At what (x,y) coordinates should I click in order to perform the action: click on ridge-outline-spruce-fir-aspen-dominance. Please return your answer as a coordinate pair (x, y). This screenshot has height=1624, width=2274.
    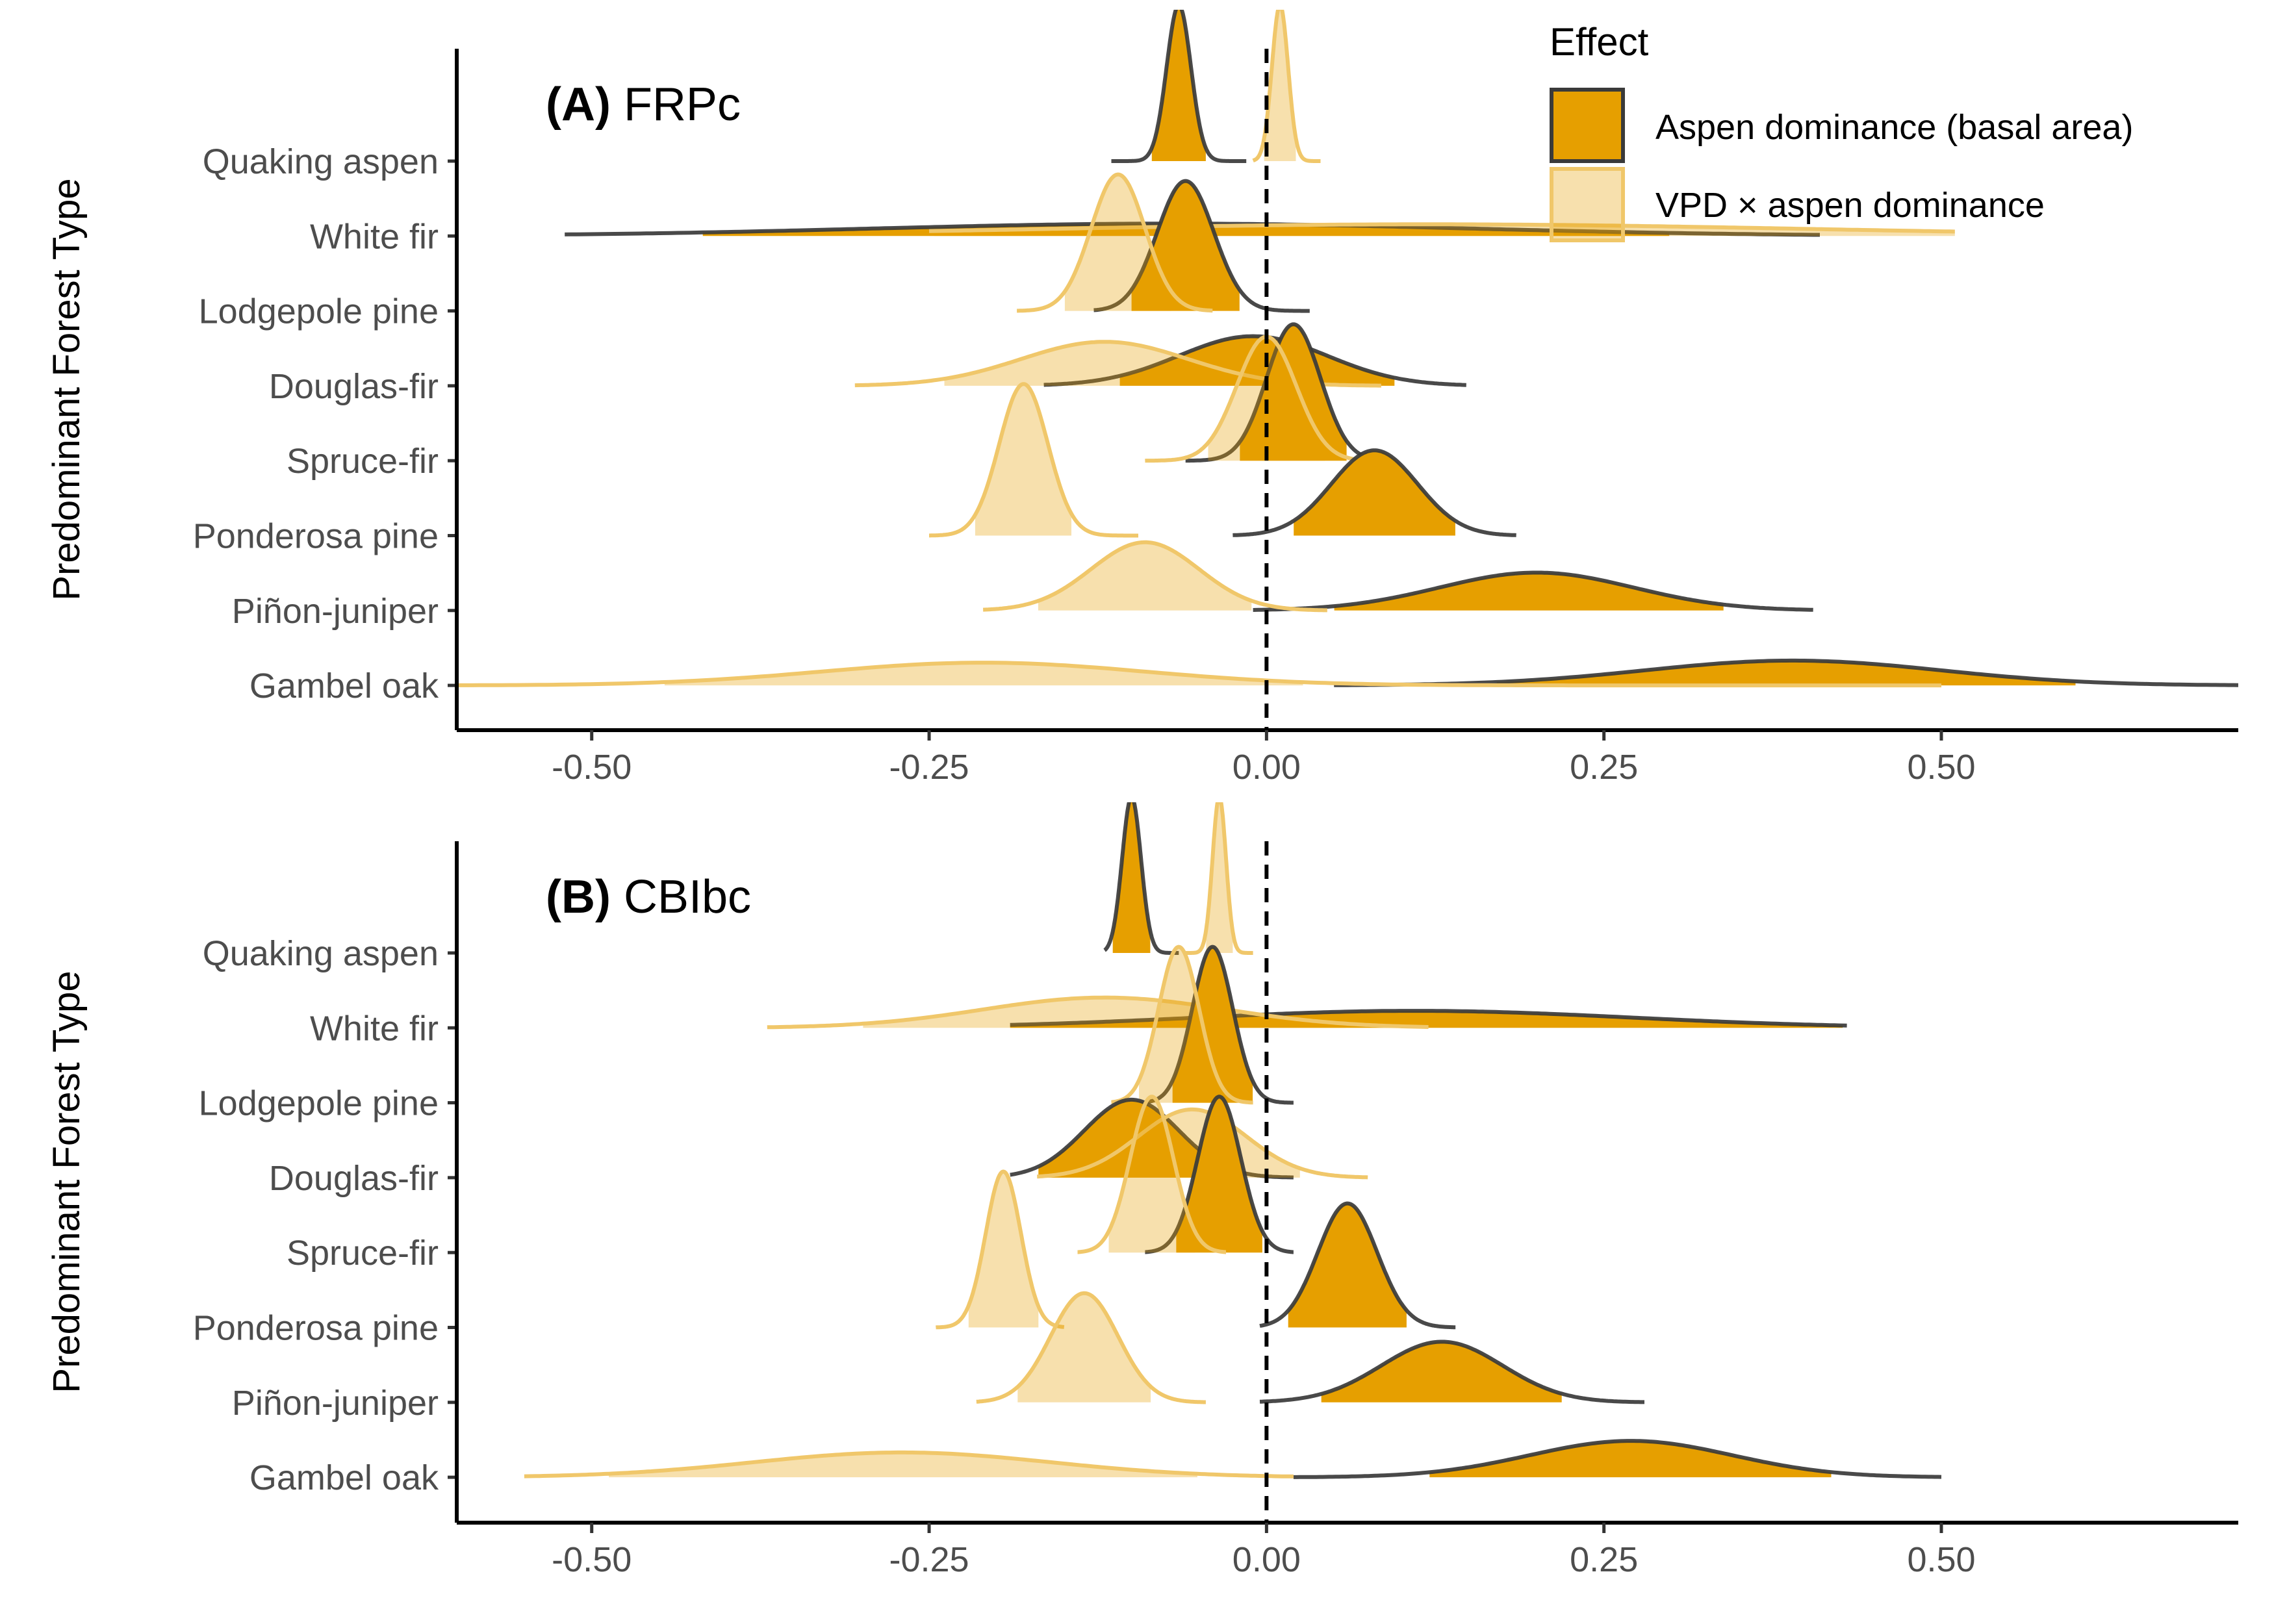
    Looking at the image, I should click on (1219, 1174).